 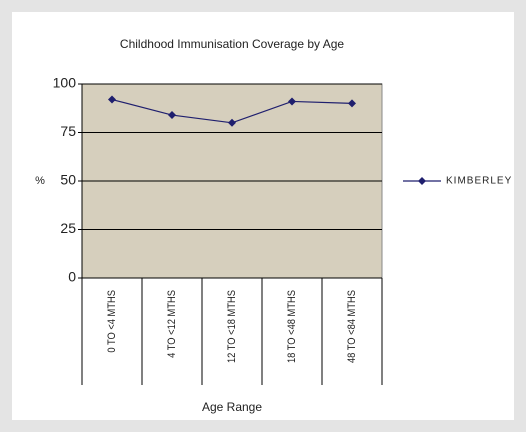 What do you see at coordinates (172, 324) in the screenshot?
I see `x-tick-label: 4 TO <12 MTHS` at bounding box center [172, 324].